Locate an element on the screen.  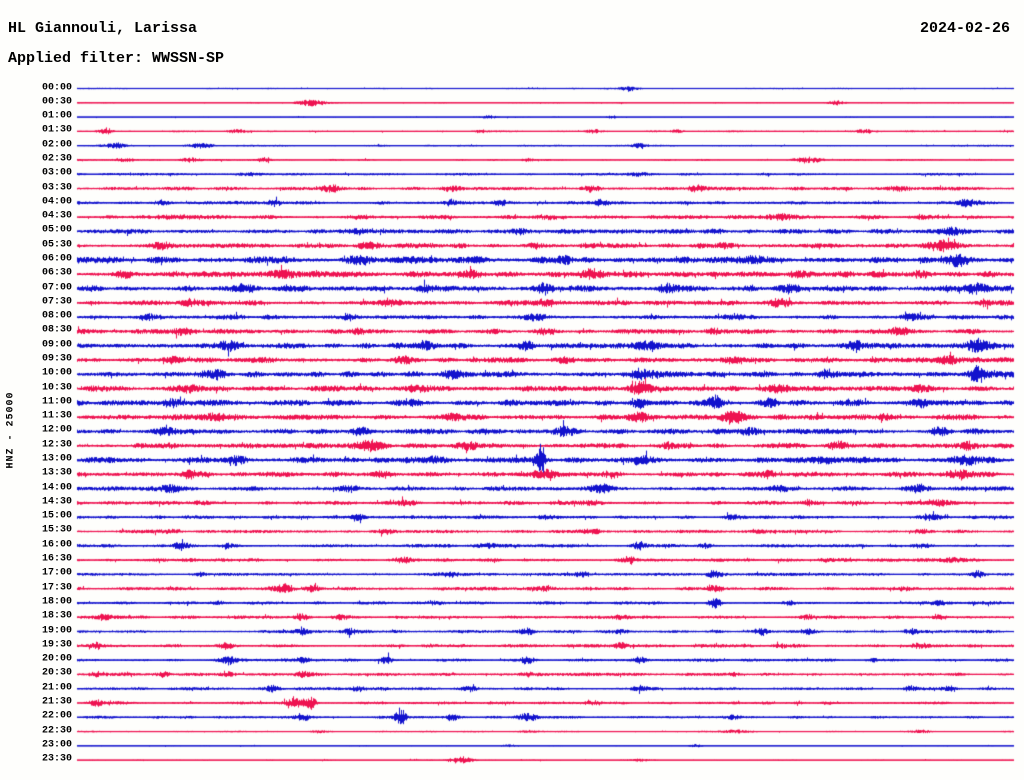
time-label: 13:00 is located at coordinates (56, 459).